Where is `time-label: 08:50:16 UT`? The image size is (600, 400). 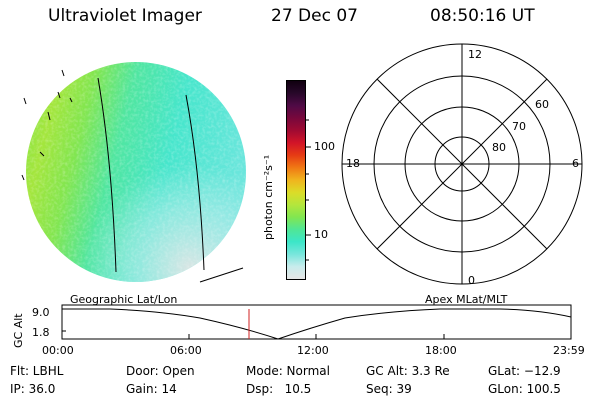
time-label: 08:50:16 UT is located at coordinates (482, 16).